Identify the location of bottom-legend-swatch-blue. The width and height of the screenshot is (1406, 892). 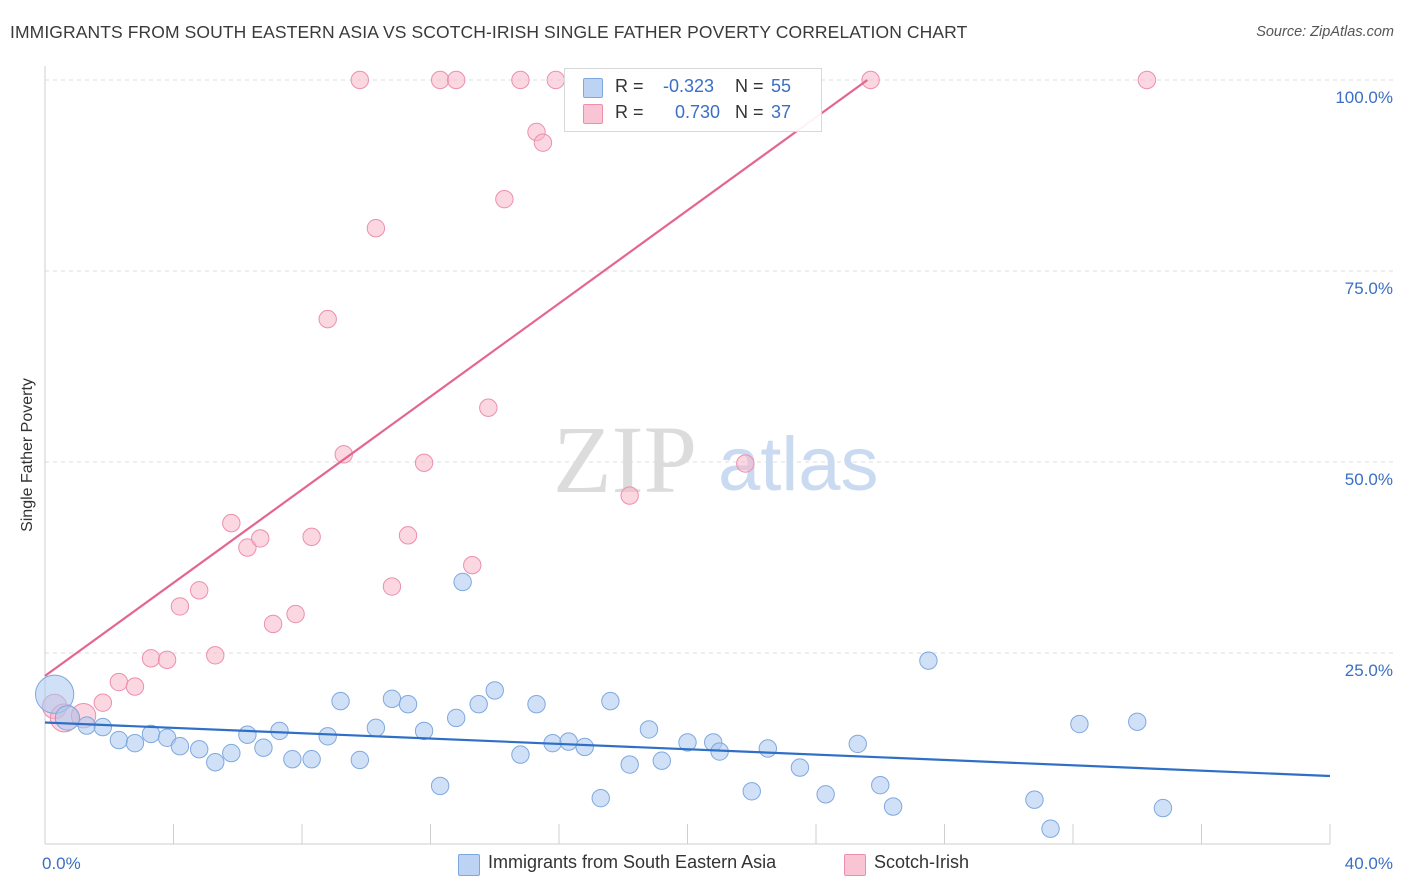
(469, 865).